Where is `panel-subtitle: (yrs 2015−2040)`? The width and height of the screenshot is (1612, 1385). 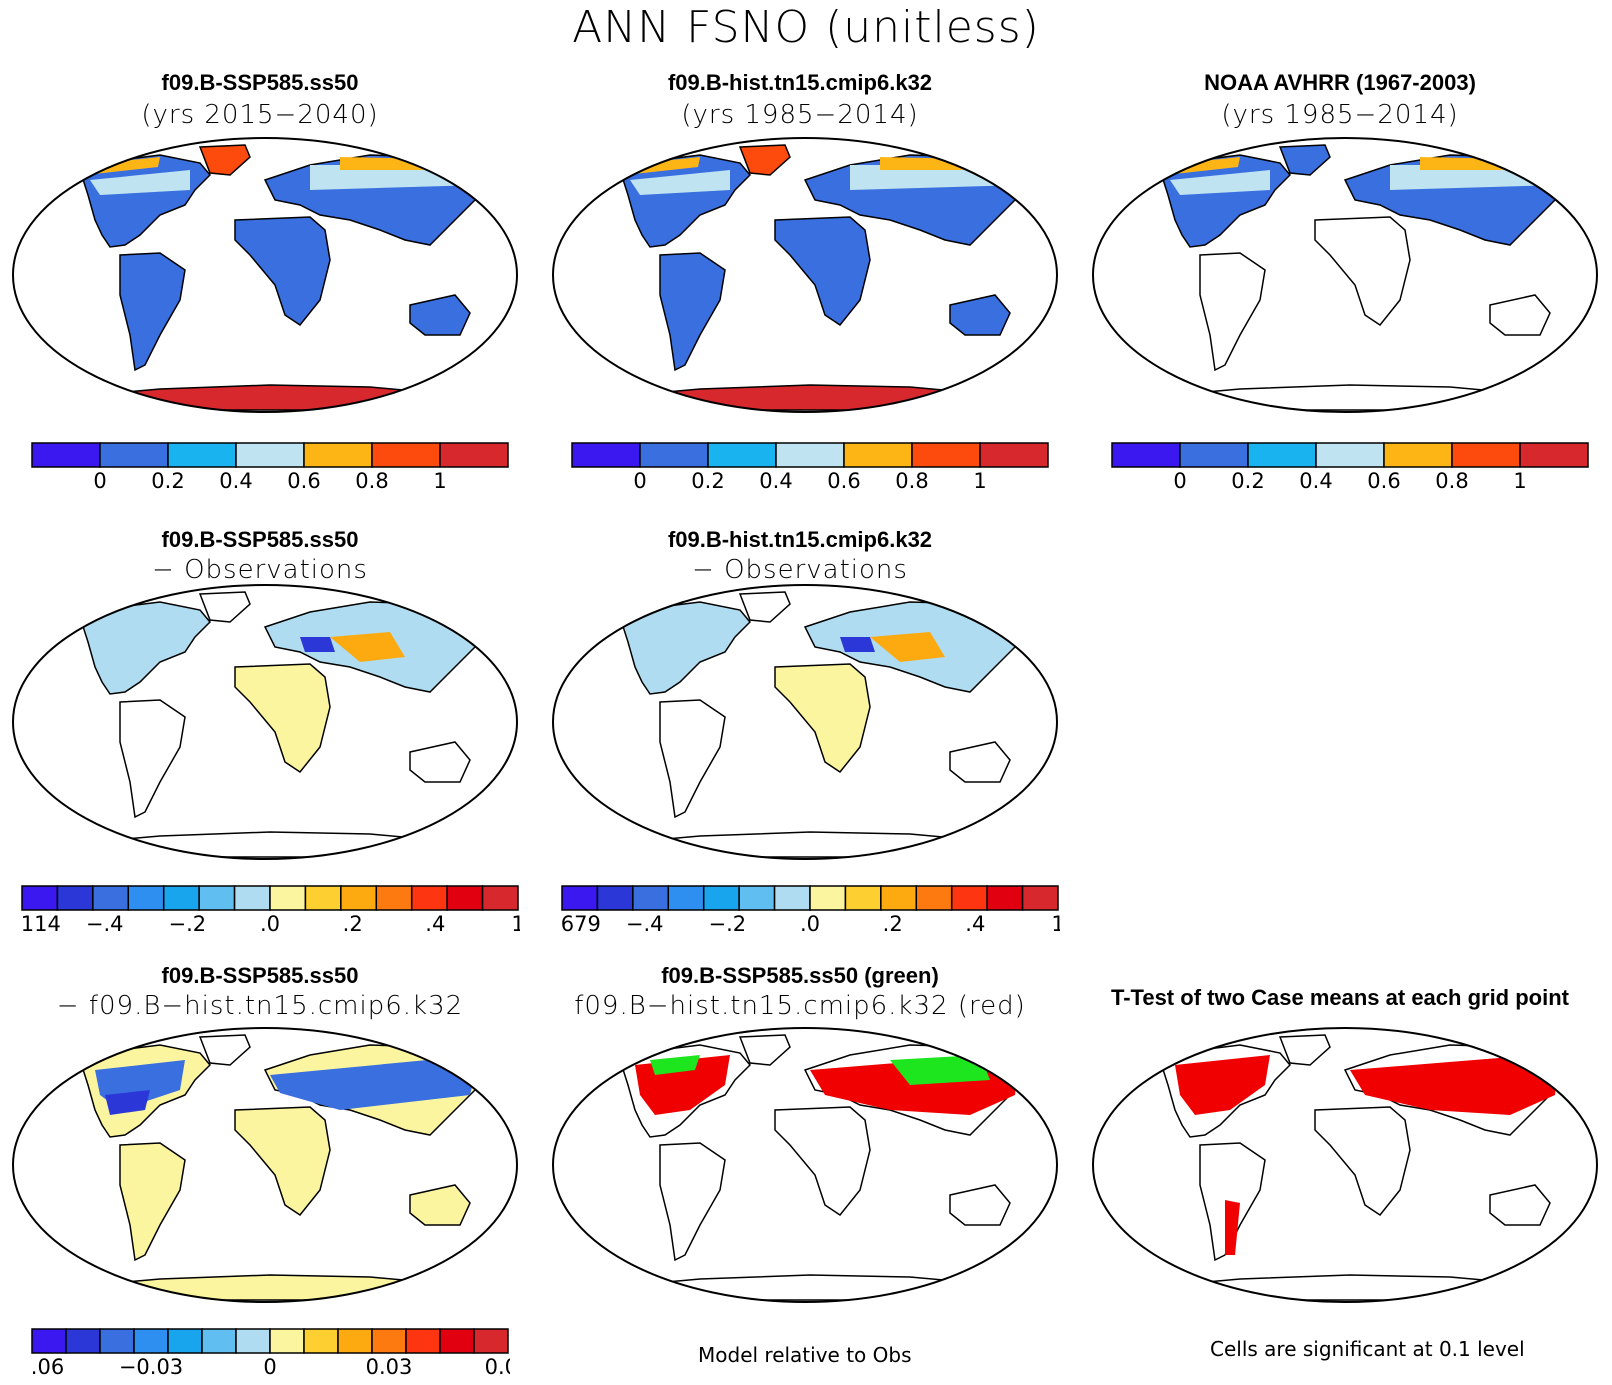 panel-subtitle: (yrs 2015−2040) is located at coordinates (260, 115).